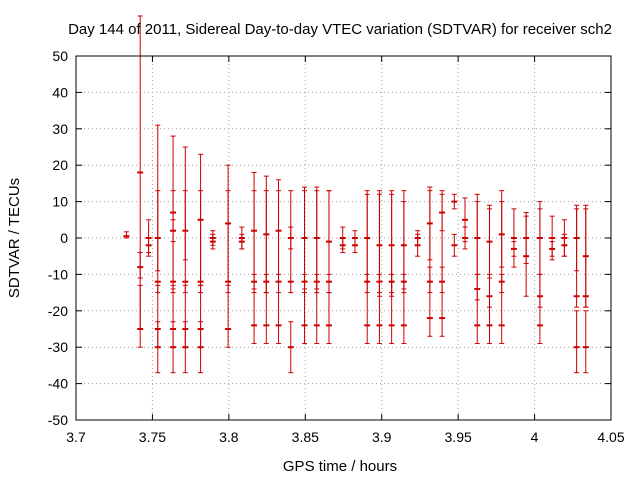 This screenshot has height=480, width=640. I want to click on x-tick-label: 3.9, so click(382, 437).